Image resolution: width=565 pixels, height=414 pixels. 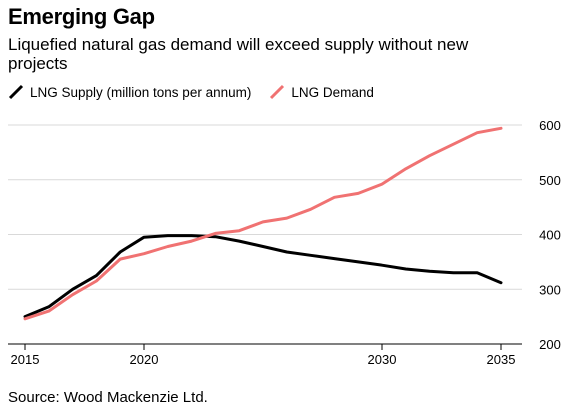 I want to click on legend-swatch-demand, so click(x=277, y=92).